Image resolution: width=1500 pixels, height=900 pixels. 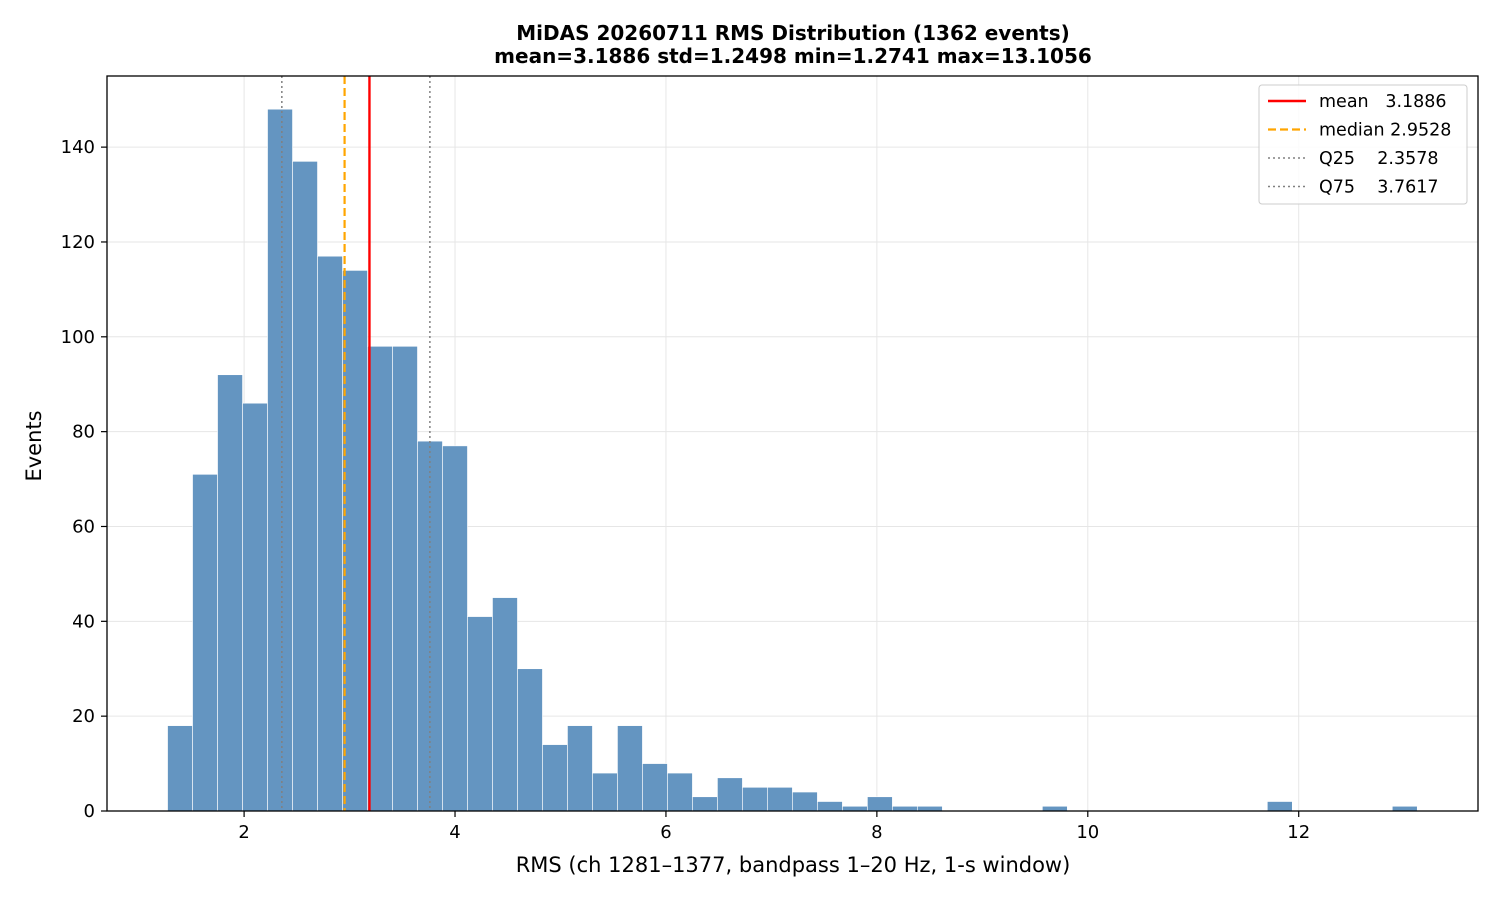 I want to click on legend-label: mean 3.1886, so click(x=1383, y=102).